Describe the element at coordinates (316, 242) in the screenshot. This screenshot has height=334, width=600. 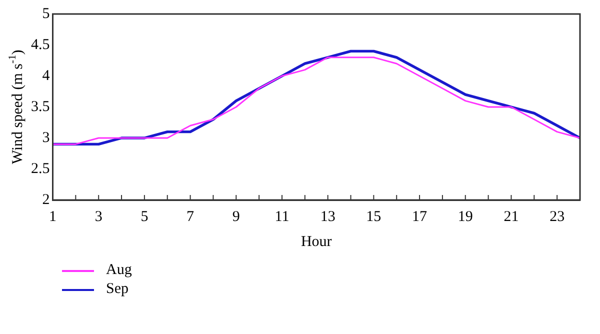
I see `x-axis-title: Hour` at that location.